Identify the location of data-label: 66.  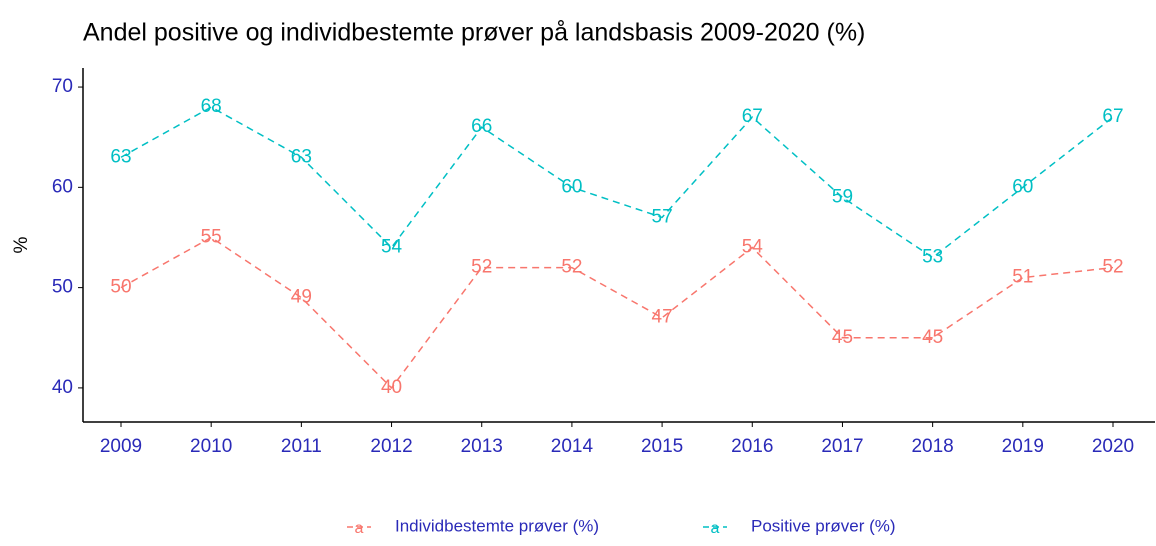
(481, 126).